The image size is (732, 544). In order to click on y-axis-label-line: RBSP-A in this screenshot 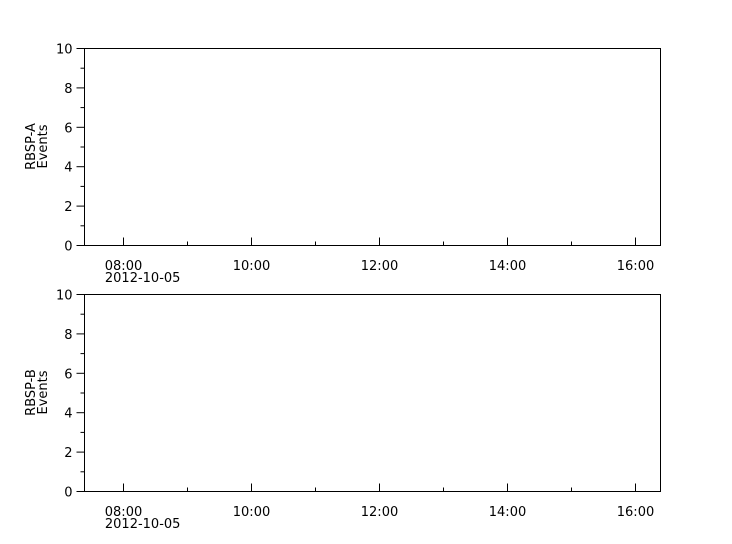, I will do `click(31, 146)`.